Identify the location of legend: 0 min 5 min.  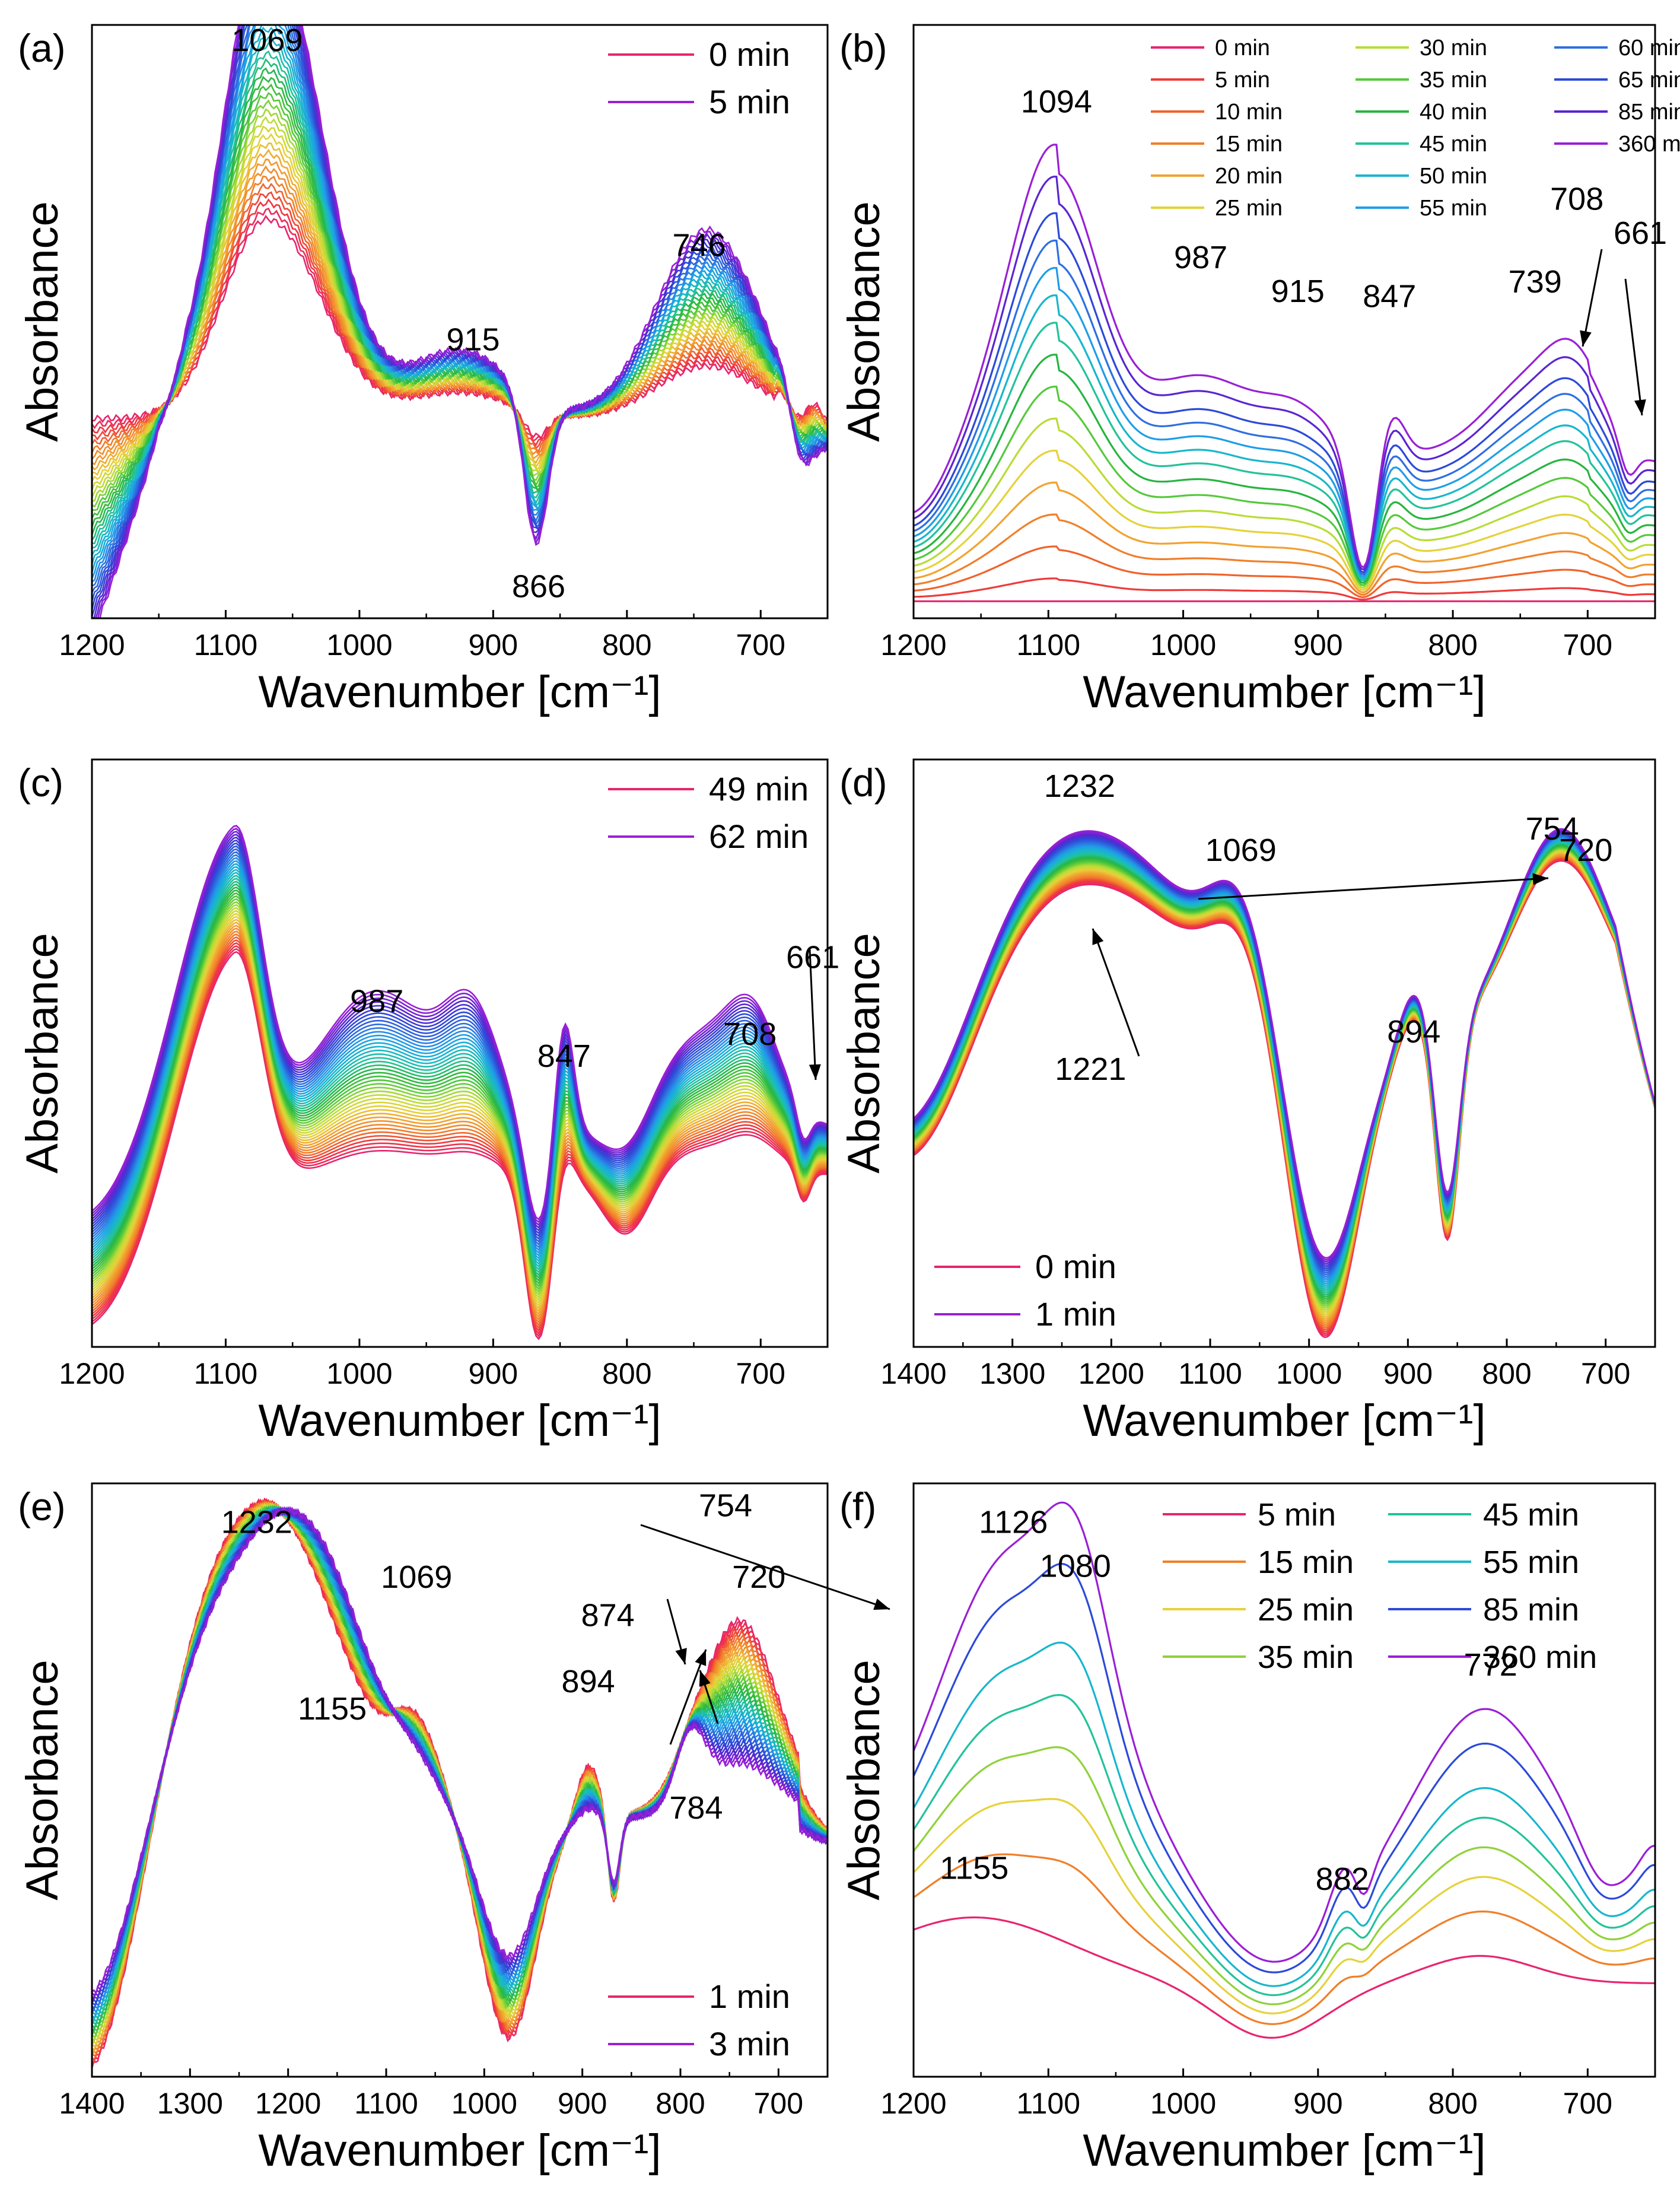
(699, 78).